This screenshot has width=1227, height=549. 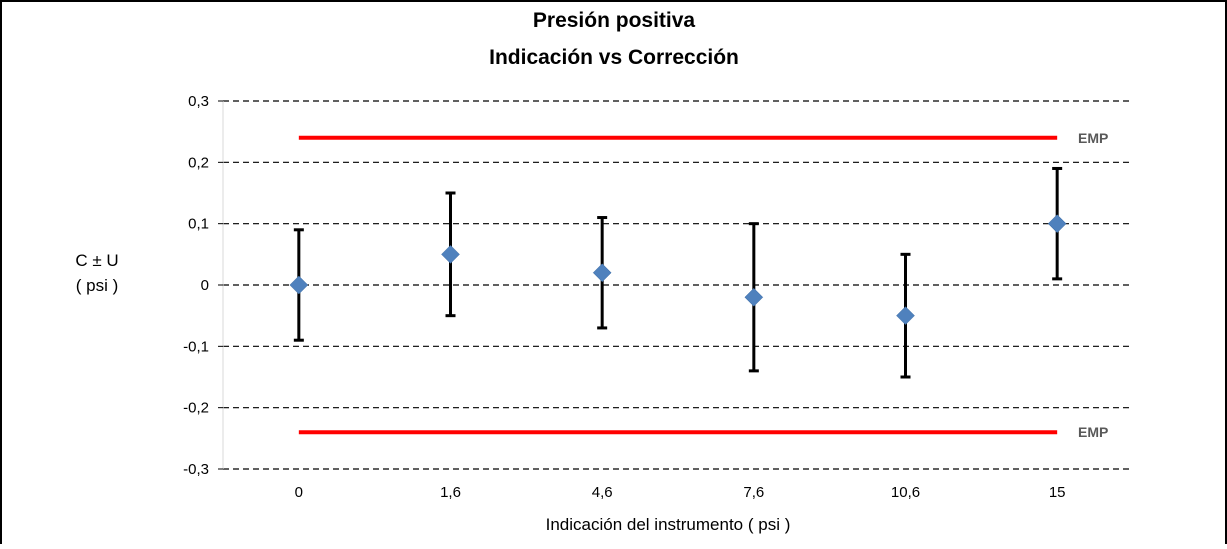 I want to click on x-tick-label: 4,6, so click(x=602, y=492).